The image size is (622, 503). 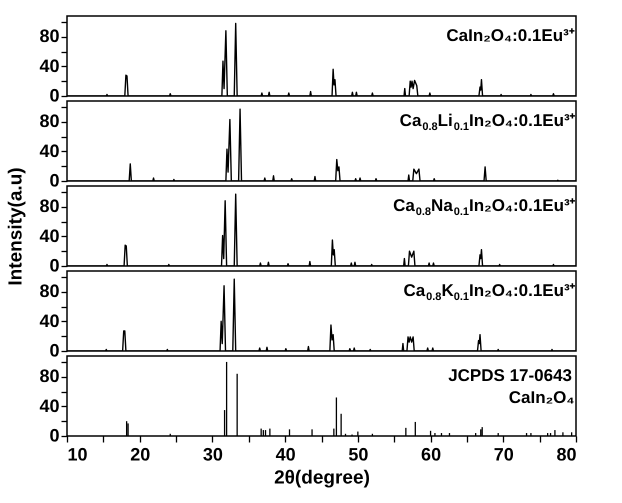 I want to click on x-tick-label: 30, so click(x=212, y=454).